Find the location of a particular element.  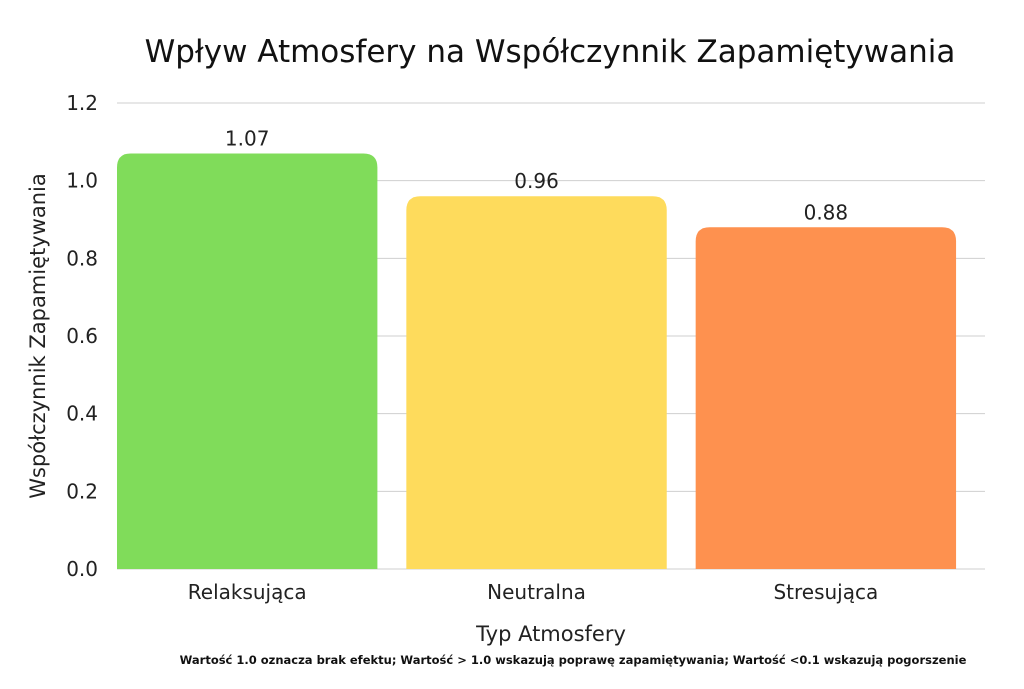

y-tick-label: 0.2 is located at coordinates (82, 491).